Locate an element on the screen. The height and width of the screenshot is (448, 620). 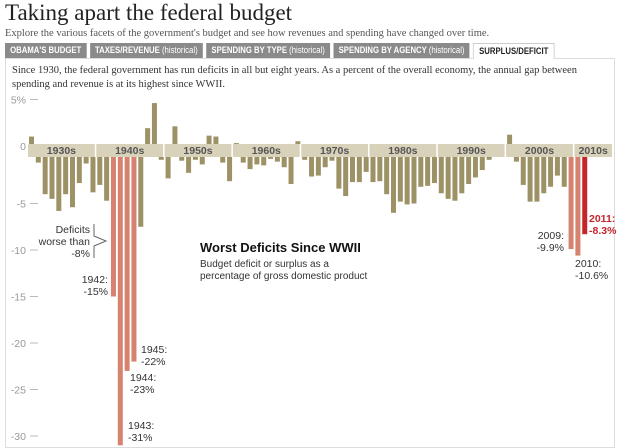
bar-1941 is located at coordinates (107, 179).